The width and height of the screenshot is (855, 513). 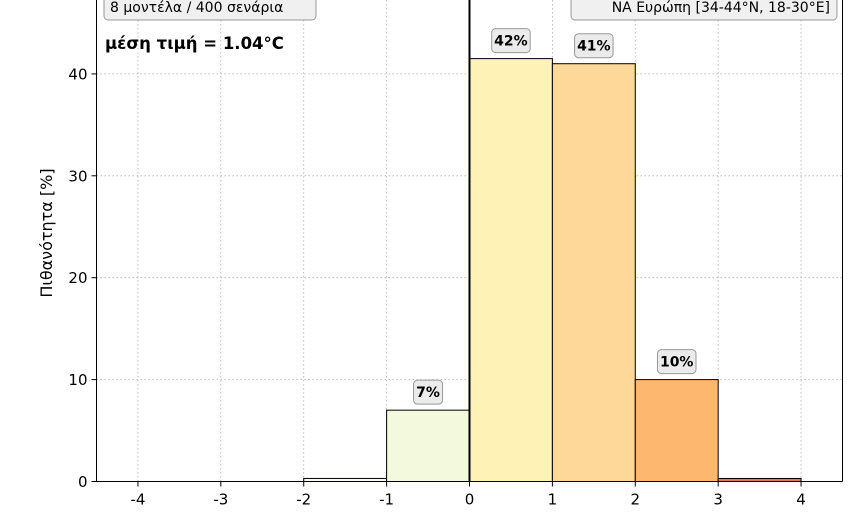 I want to click on mean-value-text: μέση τιμή = 1.04°C, so click(x=194, y=43).